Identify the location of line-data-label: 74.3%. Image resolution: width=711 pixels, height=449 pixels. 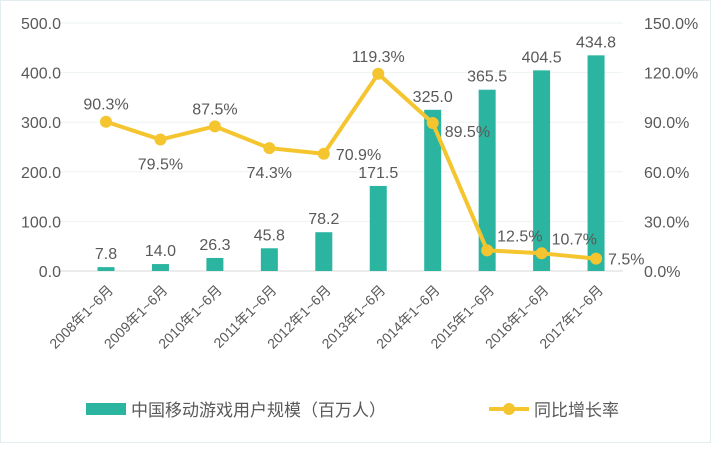
(269, 173).